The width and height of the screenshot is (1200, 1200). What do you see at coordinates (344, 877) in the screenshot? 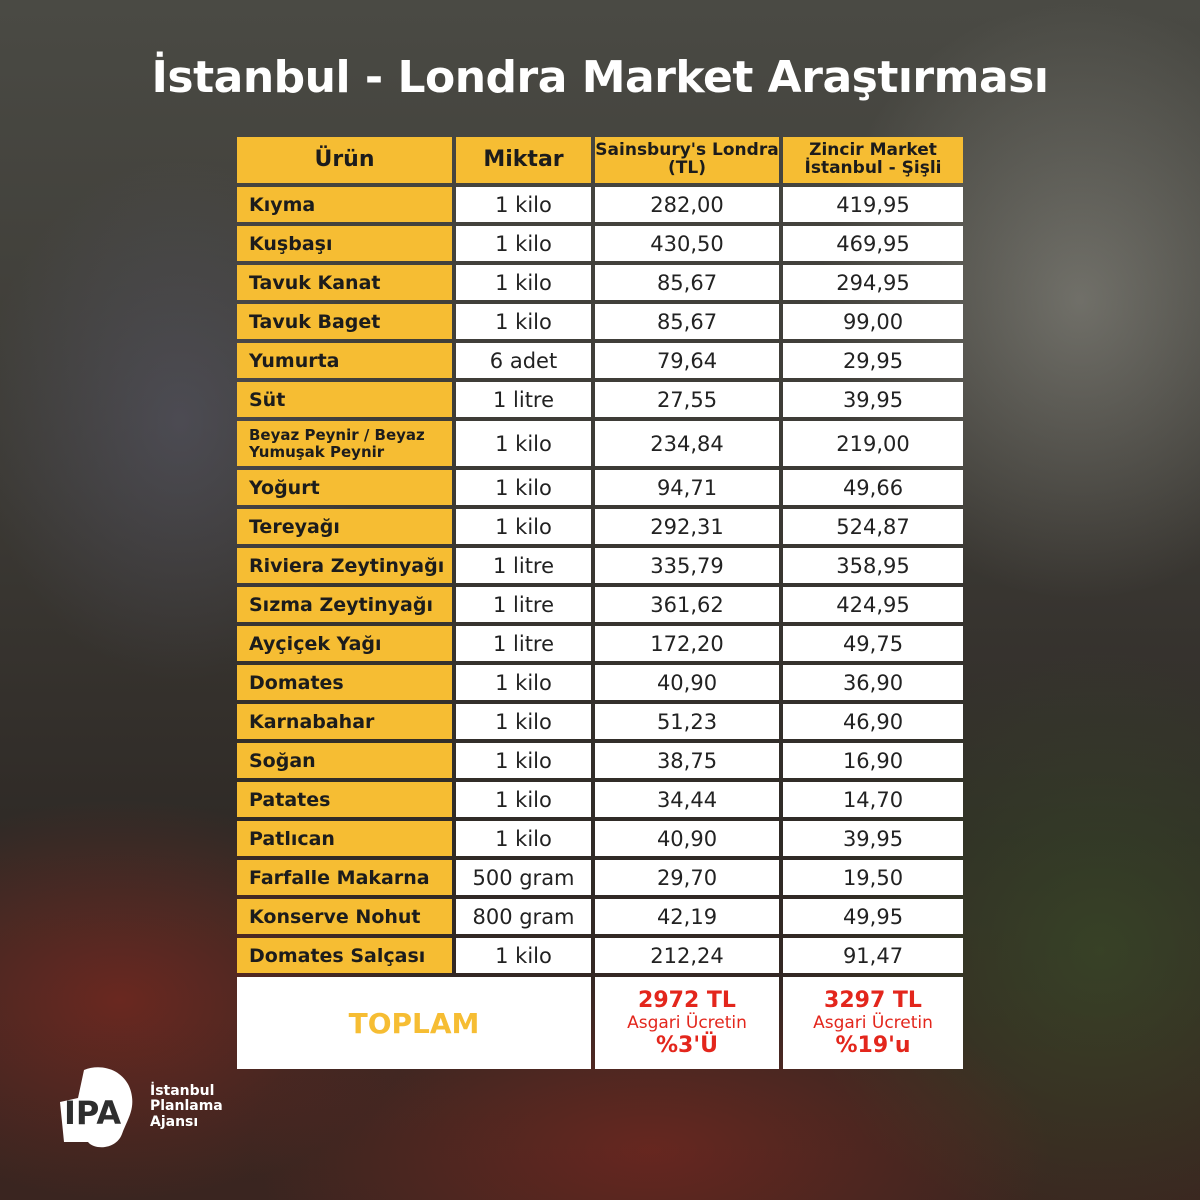
I see `product-cell: Farfalle Makarna` at bounding box center [344, 877].